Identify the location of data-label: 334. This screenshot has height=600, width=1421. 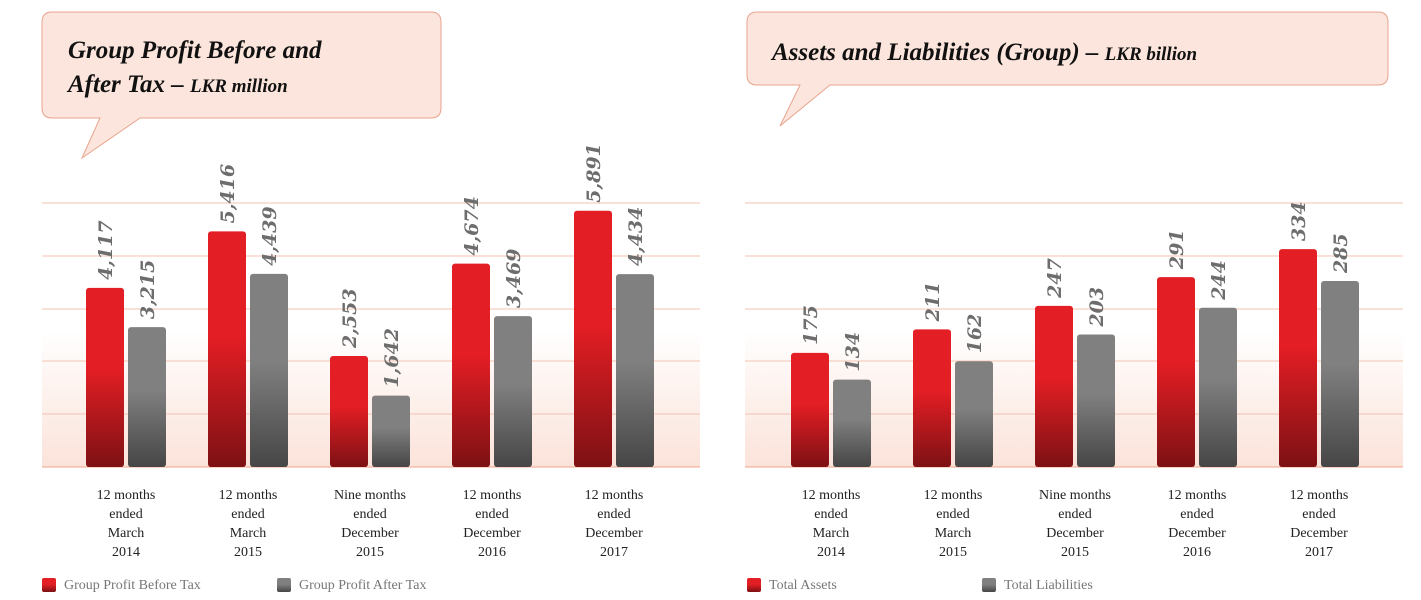
(1299, 221).